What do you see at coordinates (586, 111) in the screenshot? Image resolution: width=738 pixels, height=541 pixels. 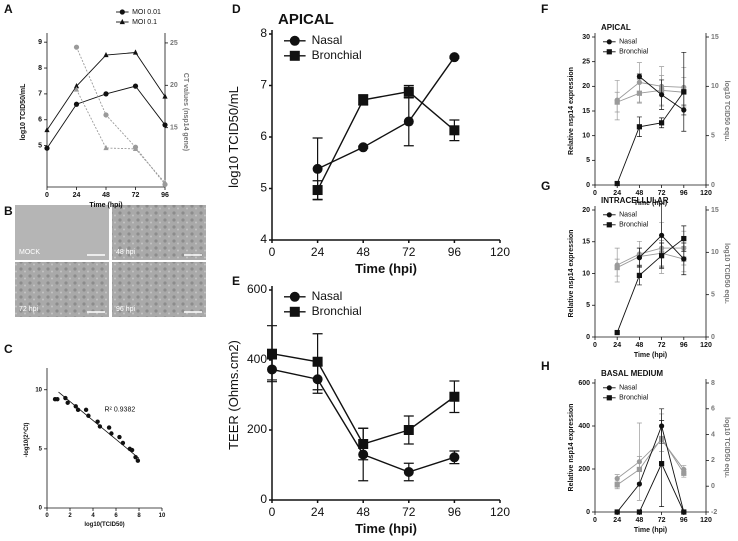 I see `y-tick-label: 15` at bounding box center [586, 111].